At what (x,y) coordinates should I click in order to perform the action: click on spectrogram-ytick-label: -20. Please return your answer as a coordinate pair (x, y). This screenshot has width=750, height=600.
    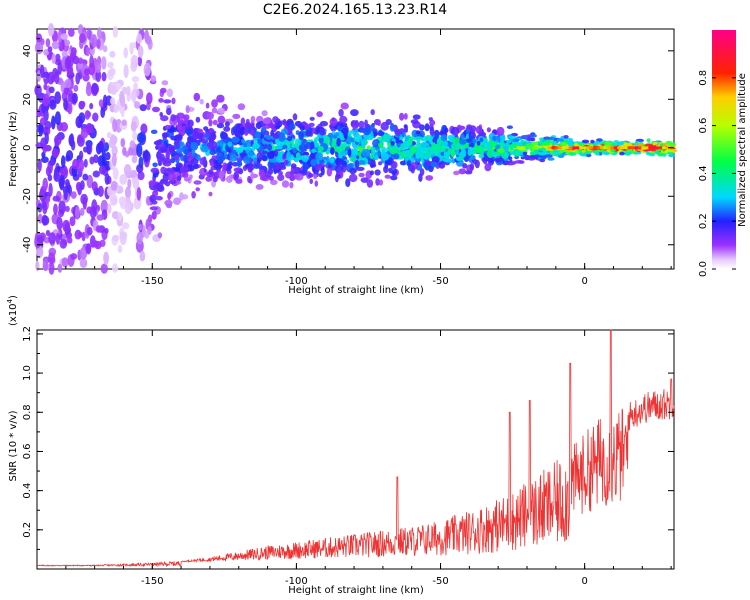
    Looking at the image, I should click on (27, 196).